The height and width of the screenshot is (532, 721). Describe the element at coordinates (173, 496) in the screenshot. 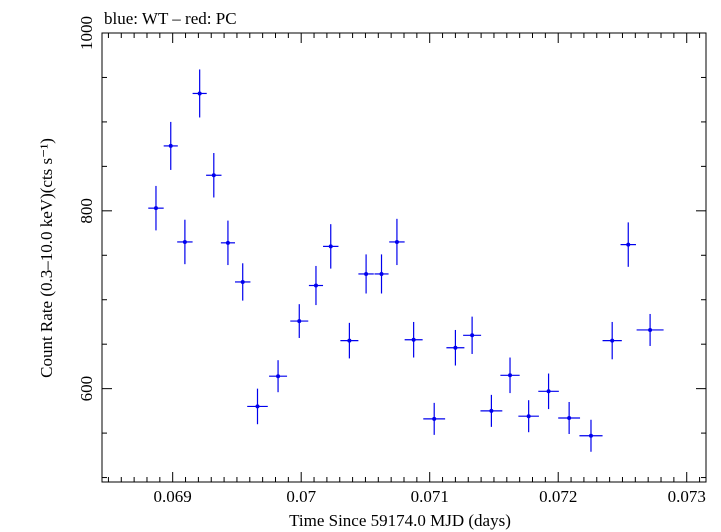

I see `x-tick-label: 0.069` at that location.